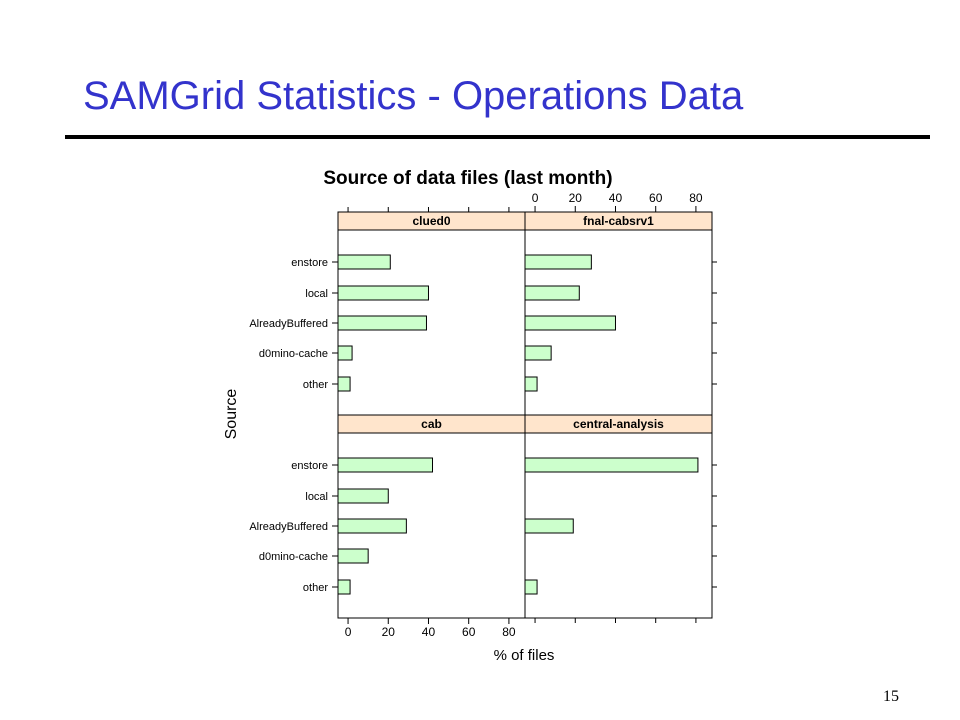 Image resolution: width=960 pixels, height=720 pixels. I want to click on panel-label: cab, so click(431, 424).